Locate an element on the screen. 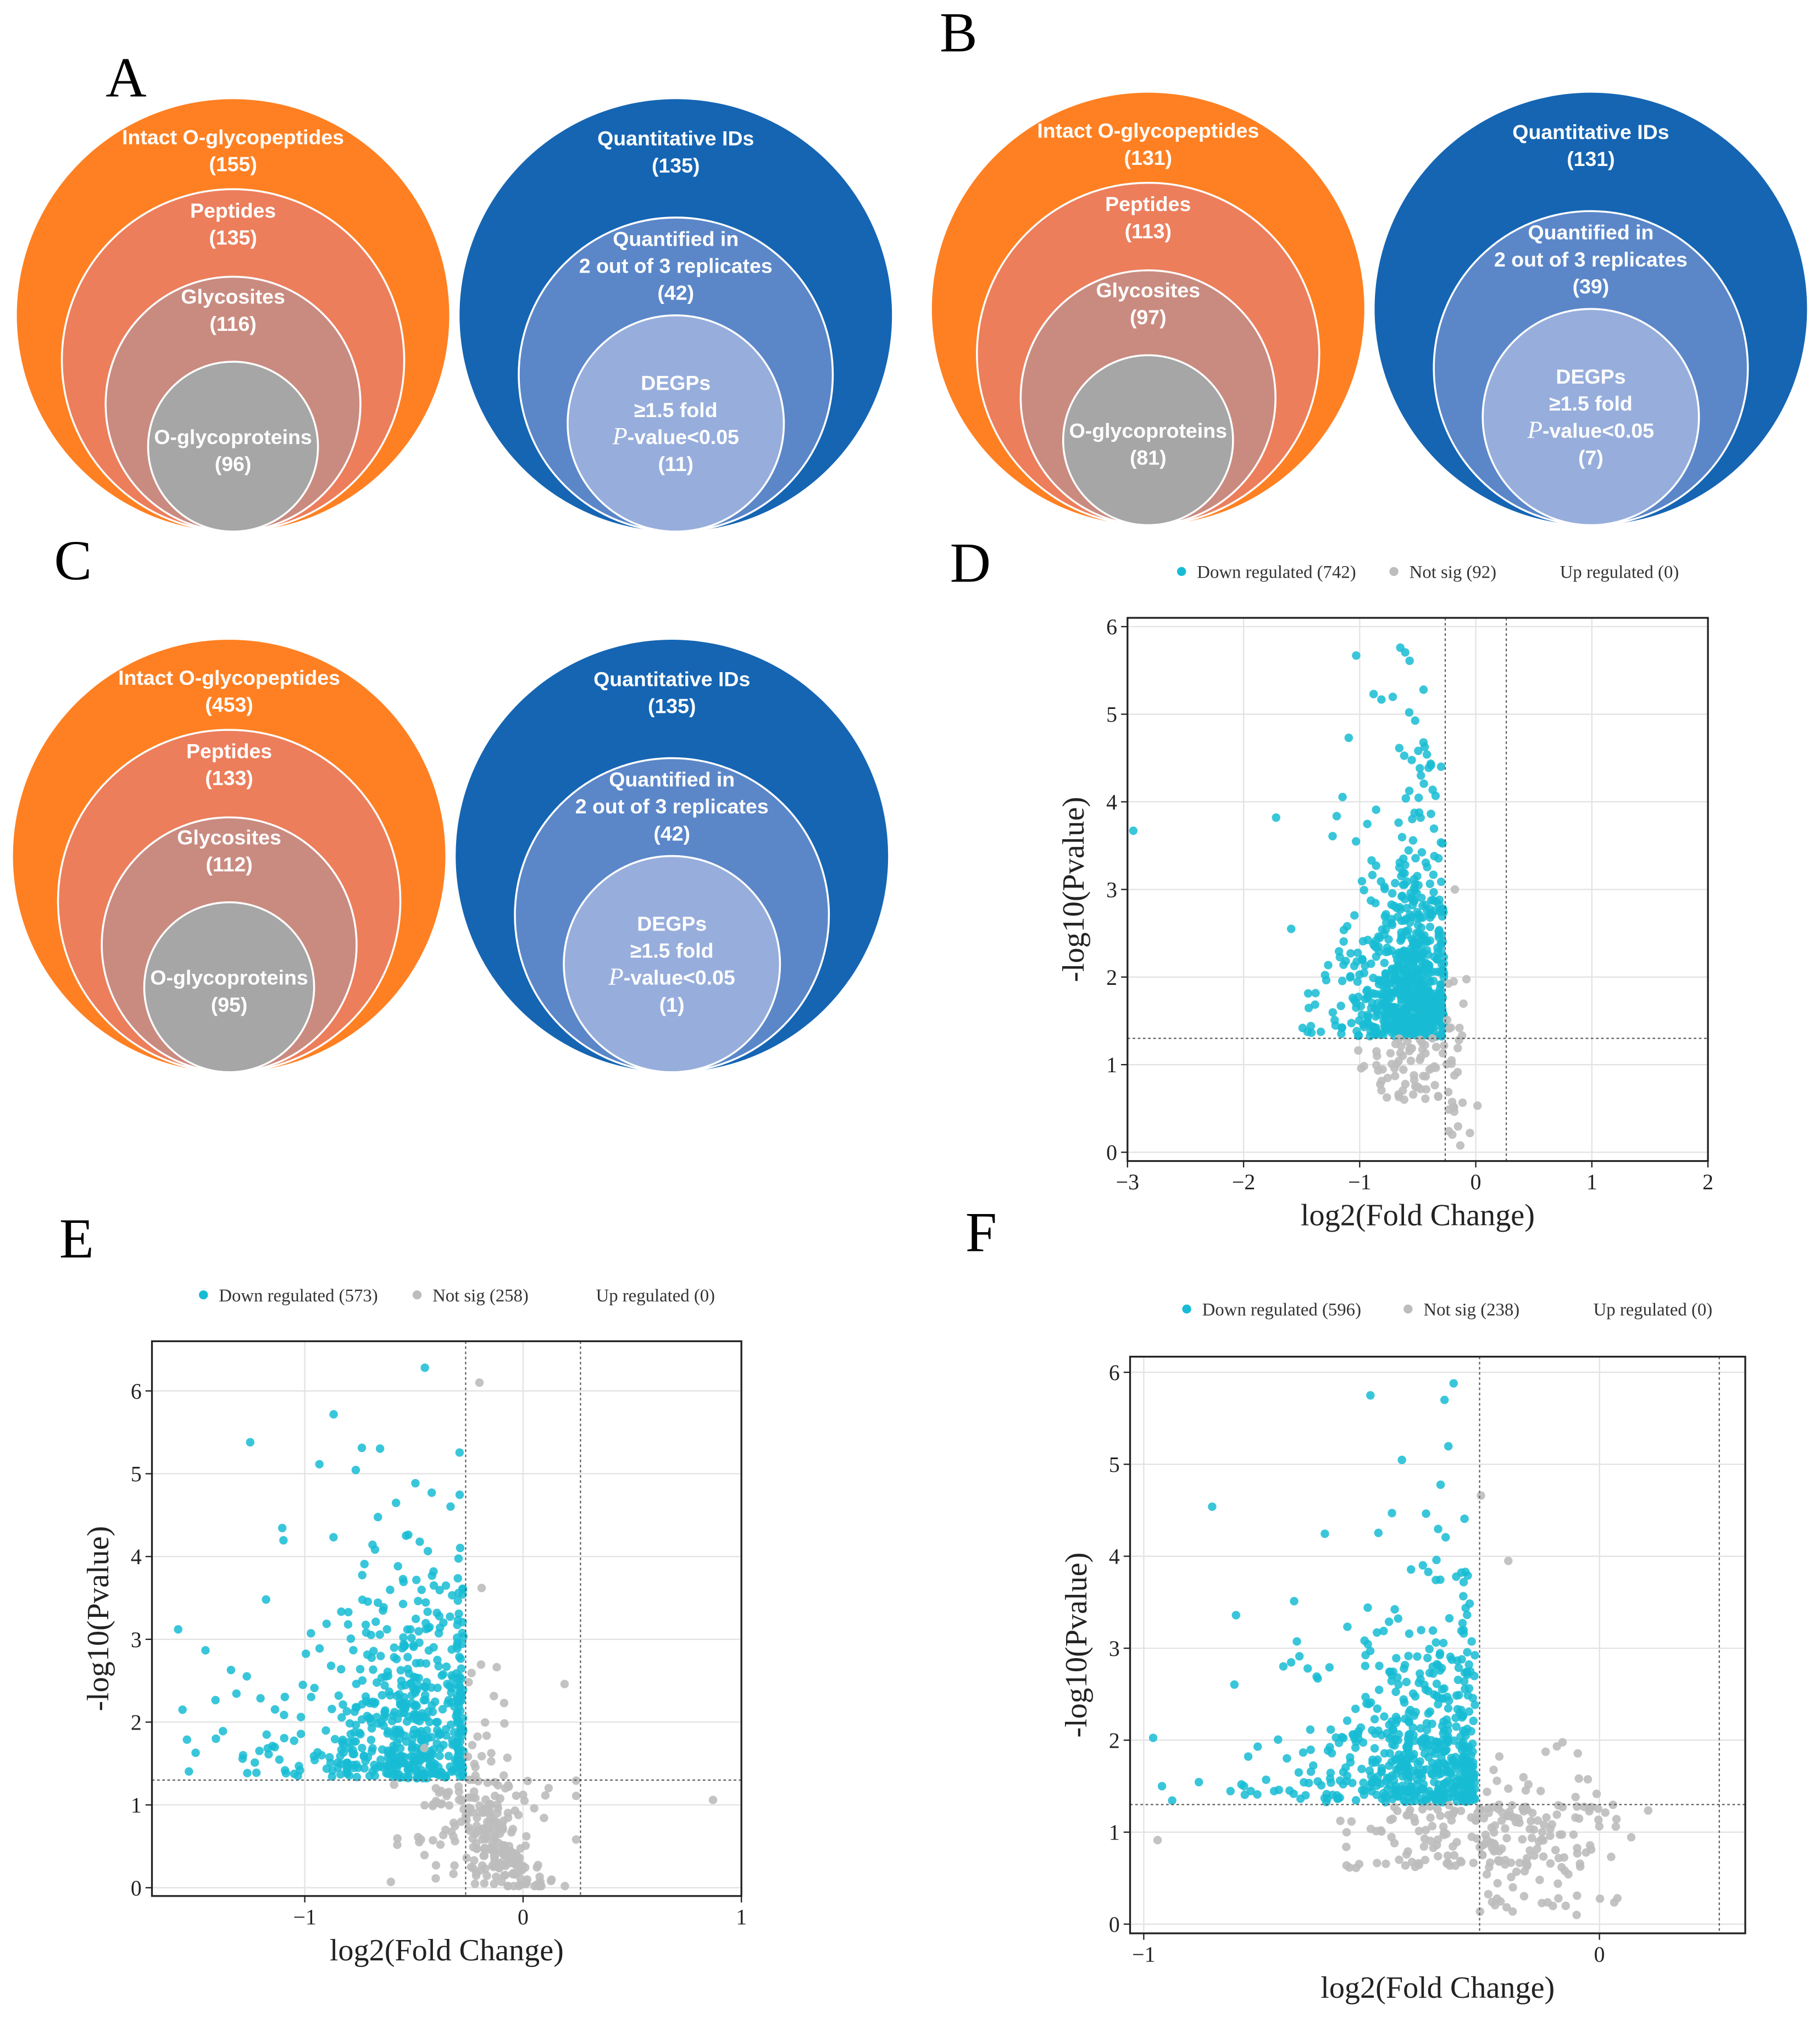 The image size is (1820, 2017). pvalue-text: -value<0.05 is located at coordinates (679, 977).